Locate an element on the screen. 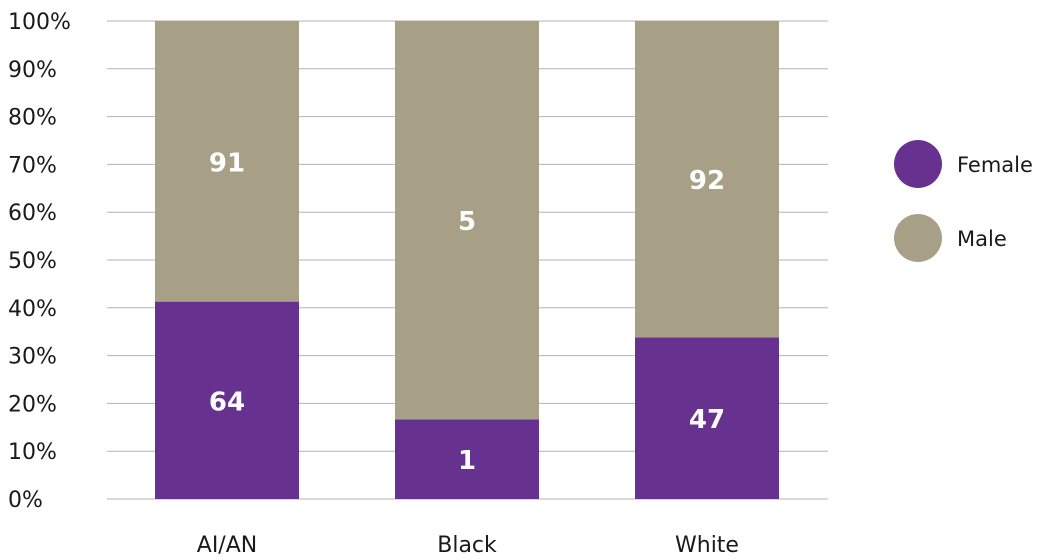  legend-label: Male is located at coordinates (982, 239).